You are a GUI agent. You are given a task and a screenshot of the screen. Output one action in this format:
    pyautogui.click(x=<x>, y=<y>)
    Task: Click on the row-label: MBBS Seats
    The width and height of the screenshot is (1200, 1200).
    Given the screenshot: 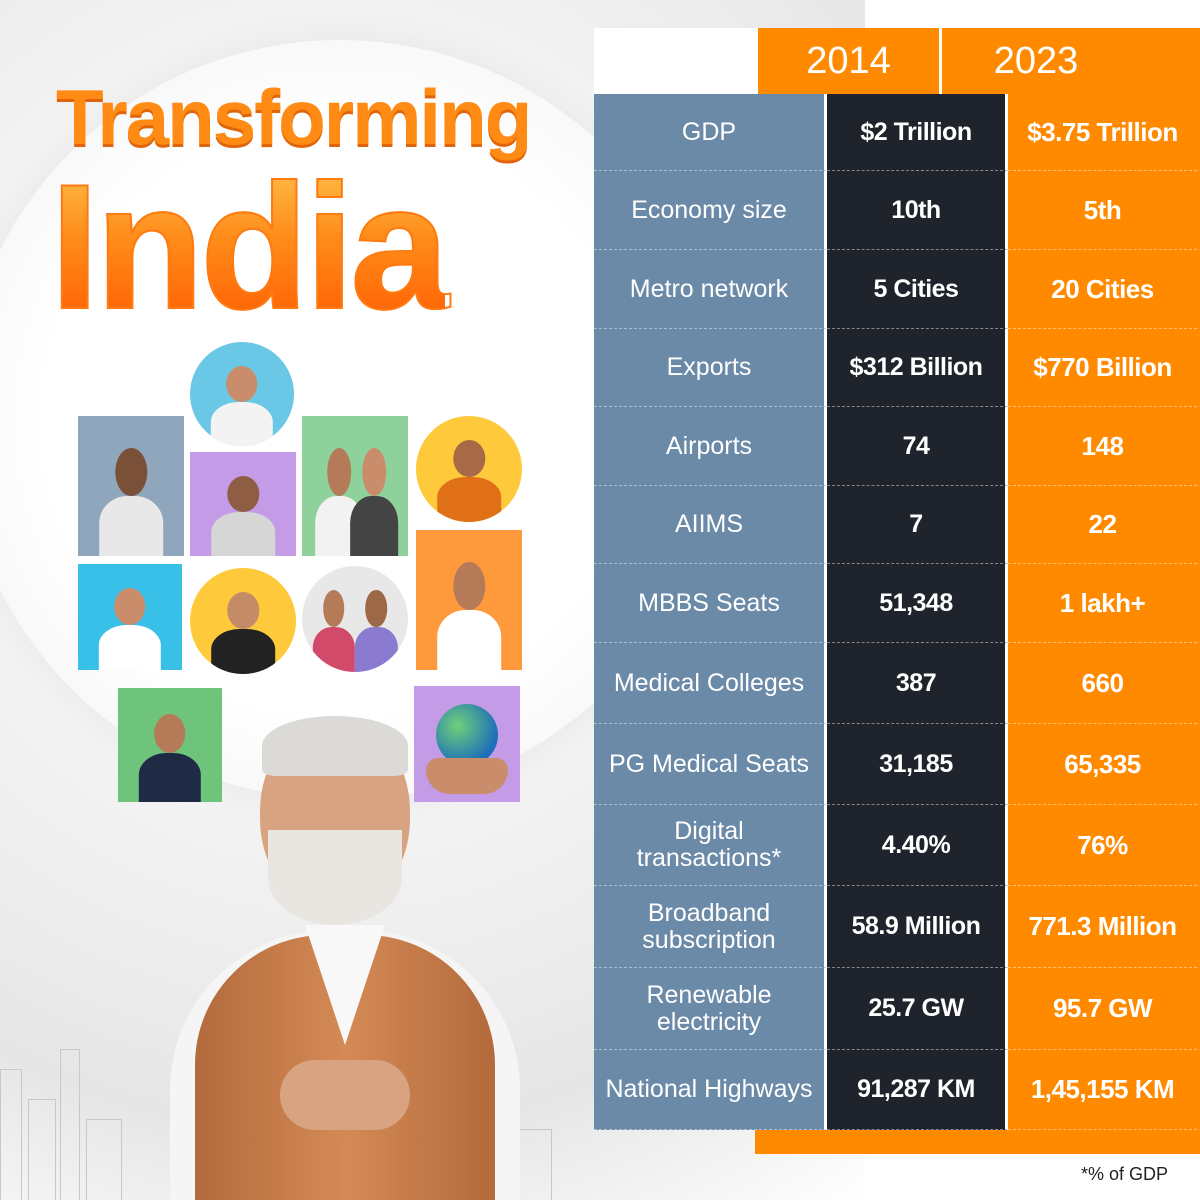 What is the action you would take?
    pyautogui.click(x=710, y=603)
    